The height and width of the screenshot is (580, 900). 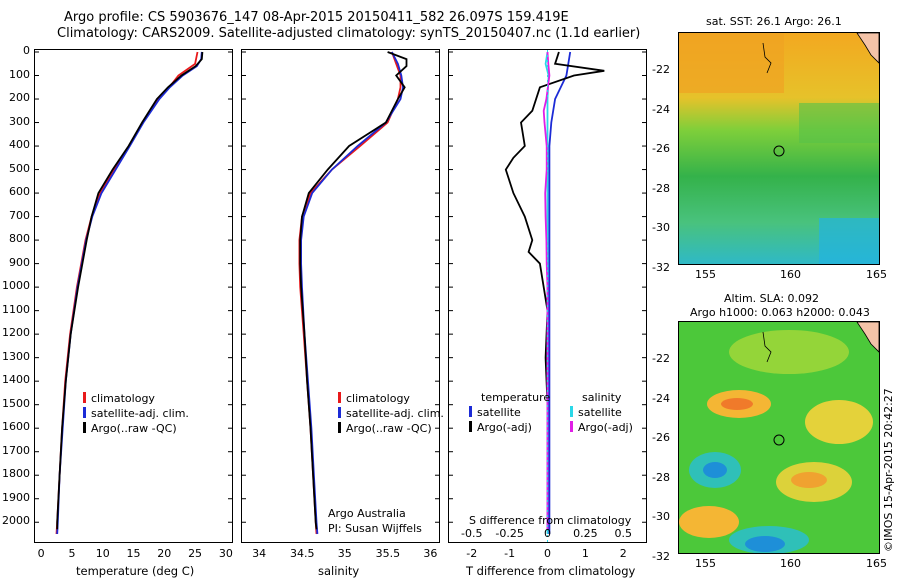 What do you see at coordinates (135, 571) in the screenshot?
I see `temperature-x-label: temperature (deg C)` at bounding box center [135, 571].